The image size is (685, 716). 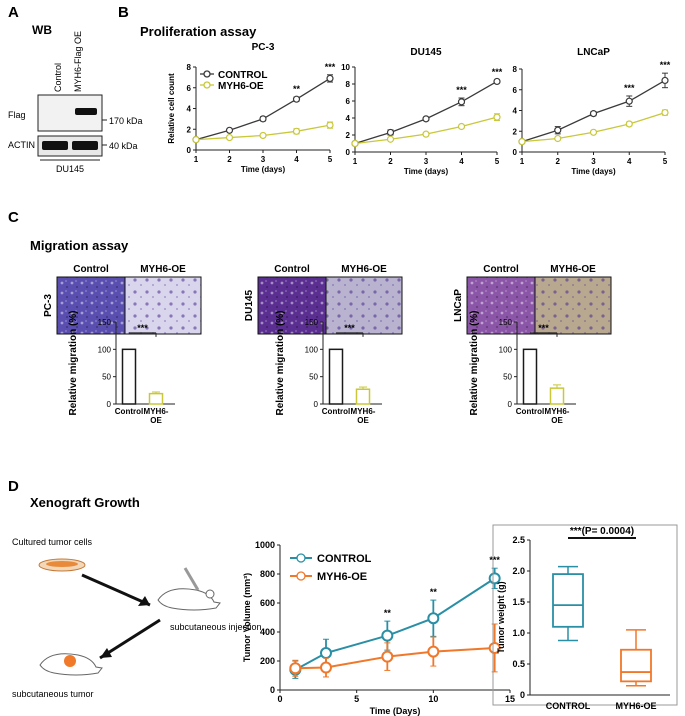 What do you see at coordinates (518, 540) in the screenshot?
I see `y-tick-label: 2.5` at bounding box center [518, 540].